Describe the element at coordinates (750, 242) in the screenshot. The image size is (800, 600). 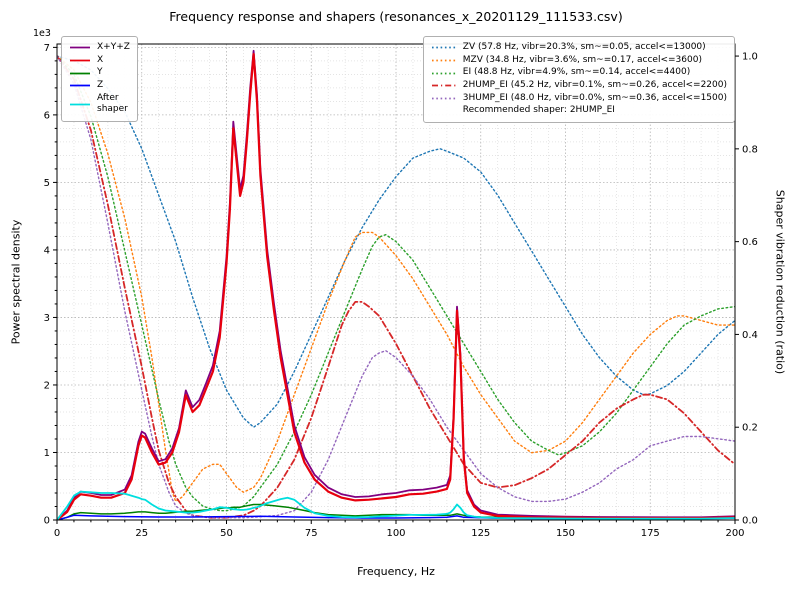
I see `y-right-tick-label: 0.6` at that location.